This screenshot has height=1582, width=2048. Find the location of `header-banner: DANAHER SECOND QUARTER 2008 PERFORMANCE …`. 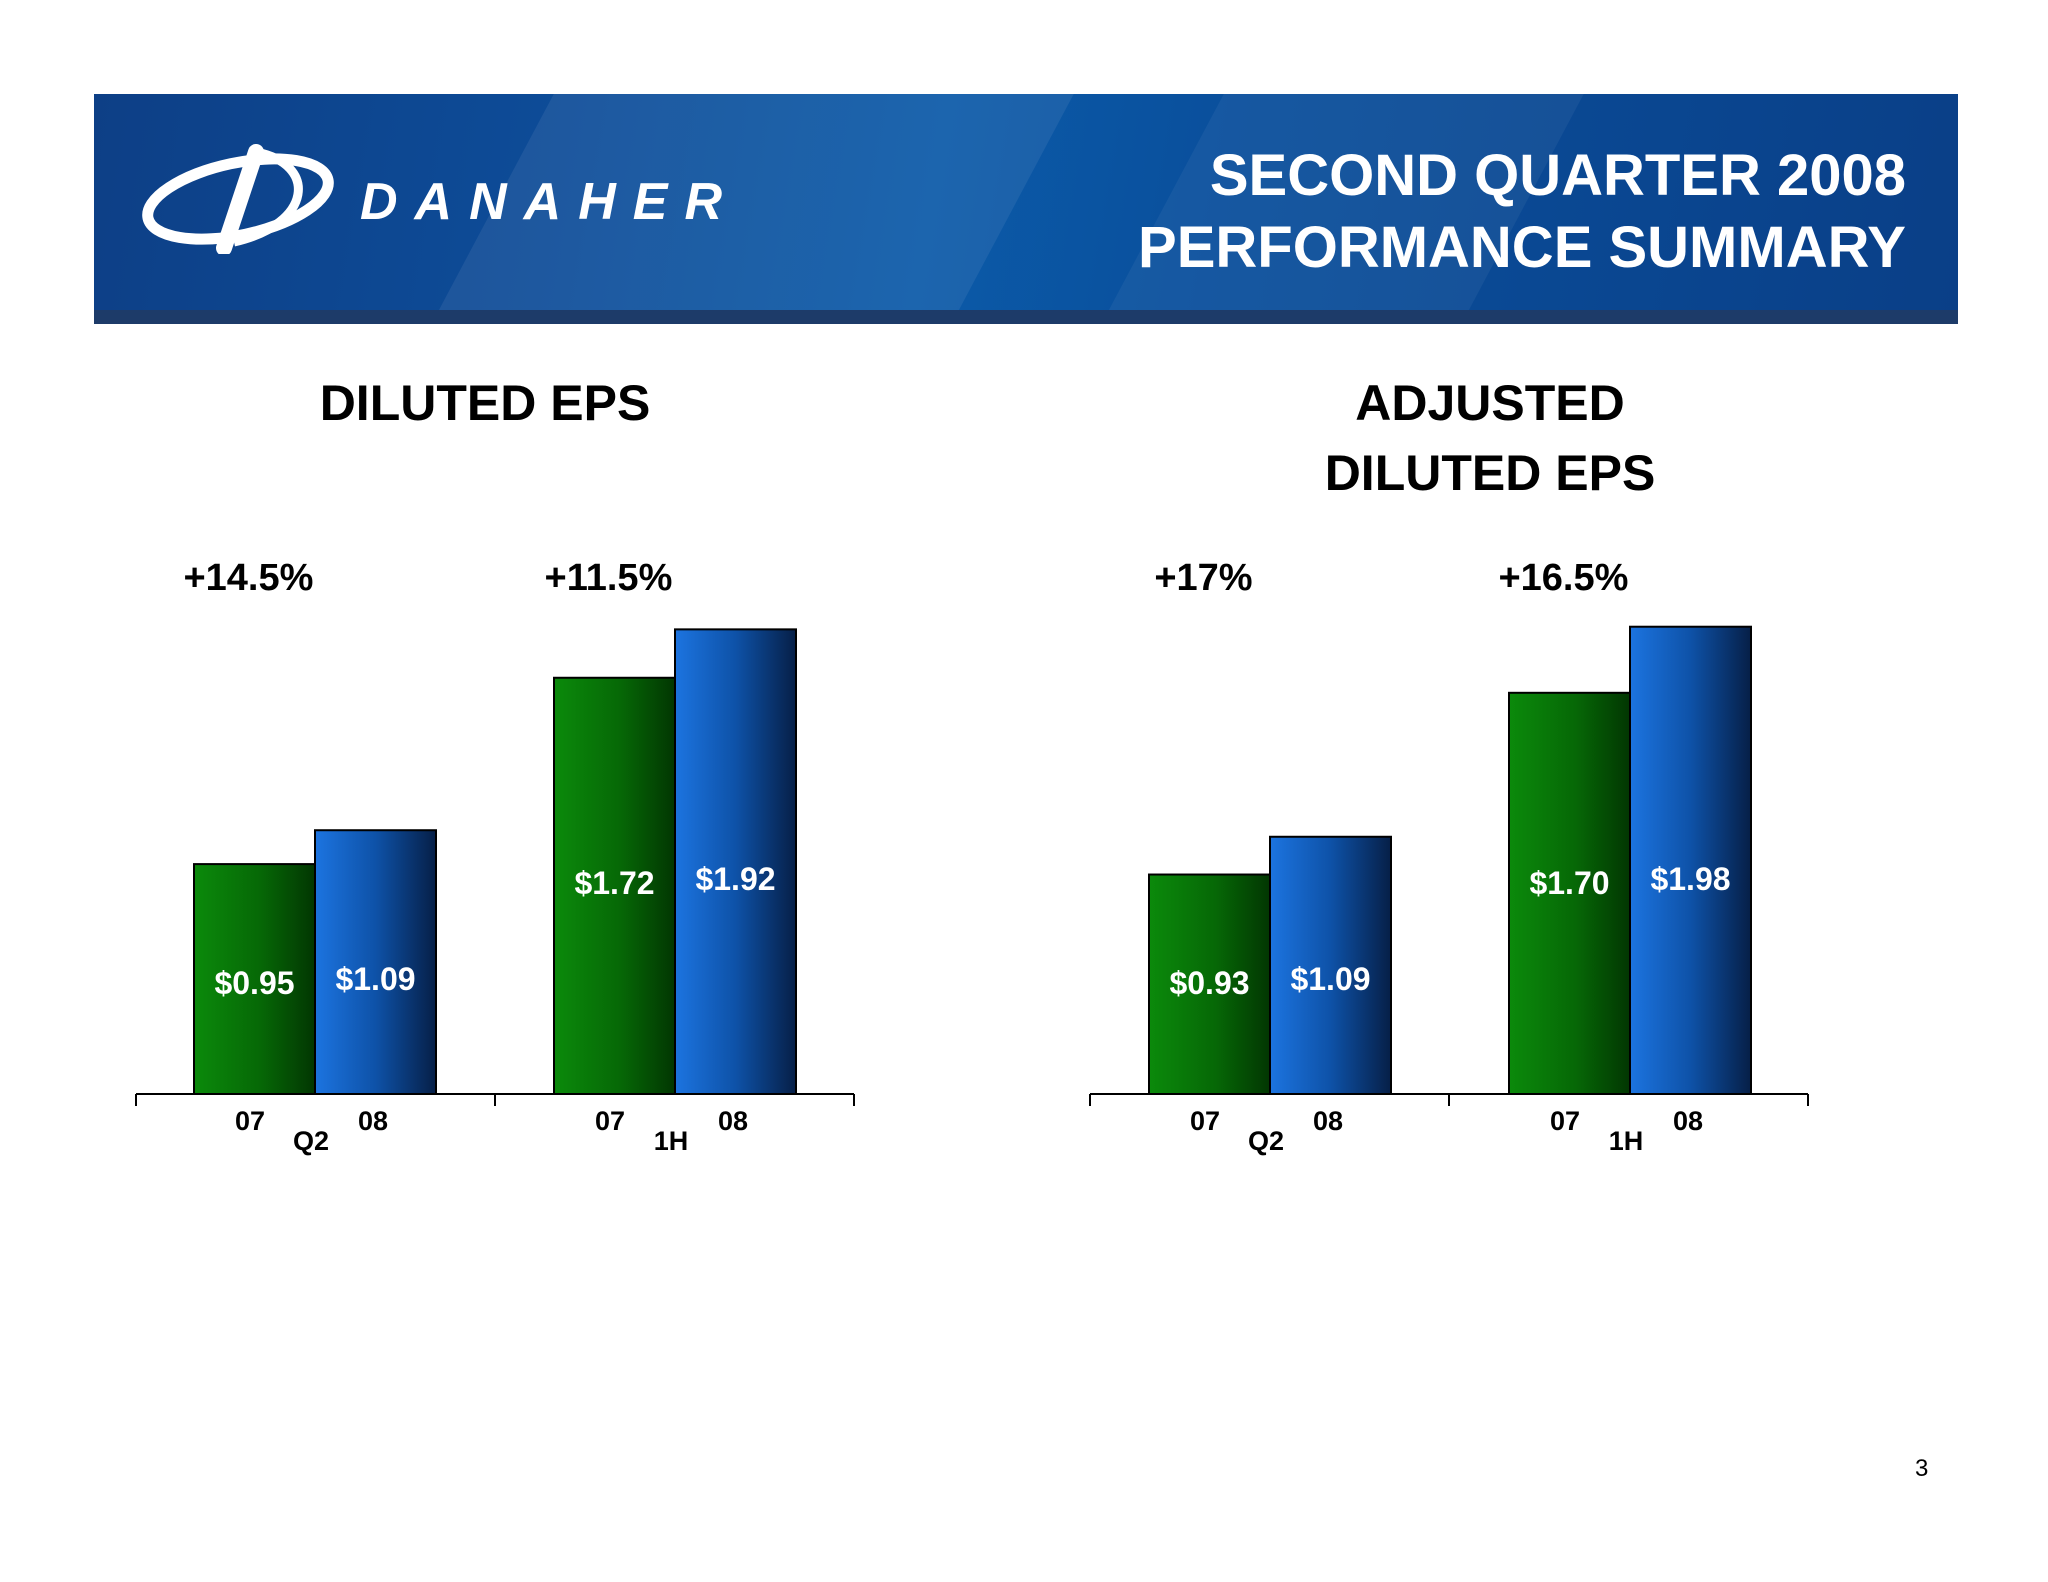

header-banner: DANAHER SECOND QUARTER 2008 PERFORMANCE … is located at coordinates (1026, 209).